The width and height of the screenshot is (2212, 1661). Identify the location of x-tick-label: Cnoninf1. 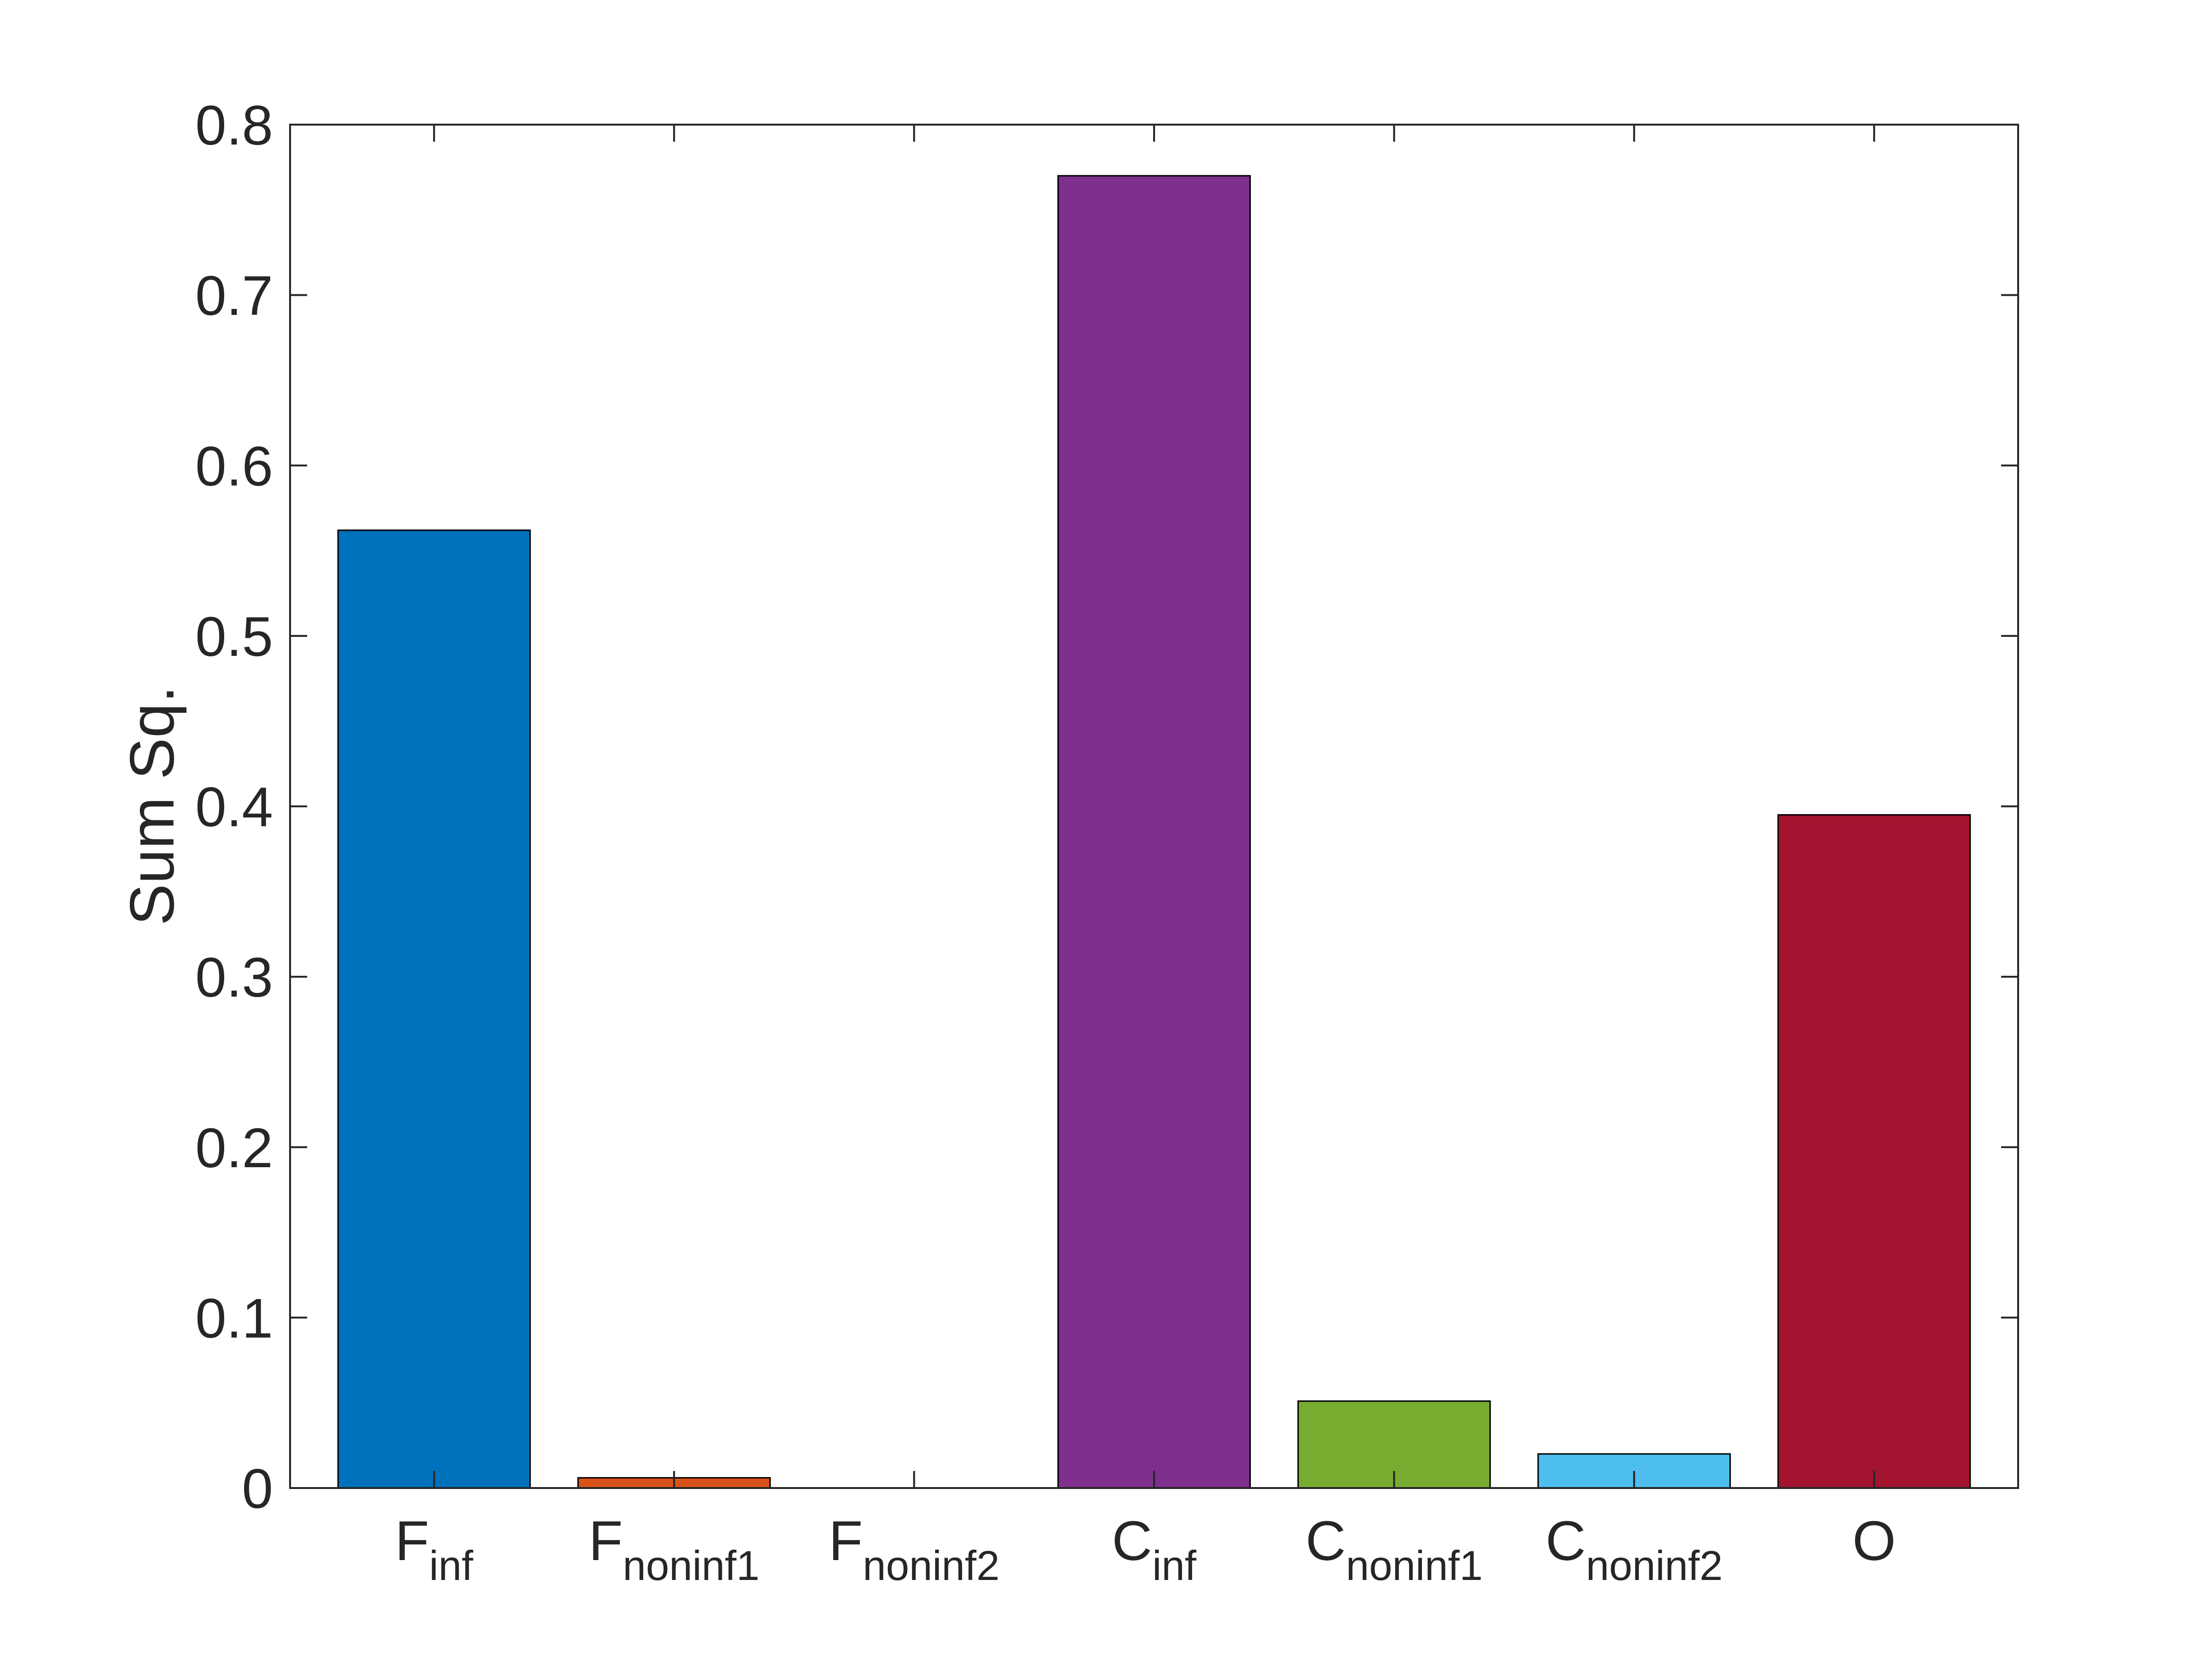
(1394, 1550).